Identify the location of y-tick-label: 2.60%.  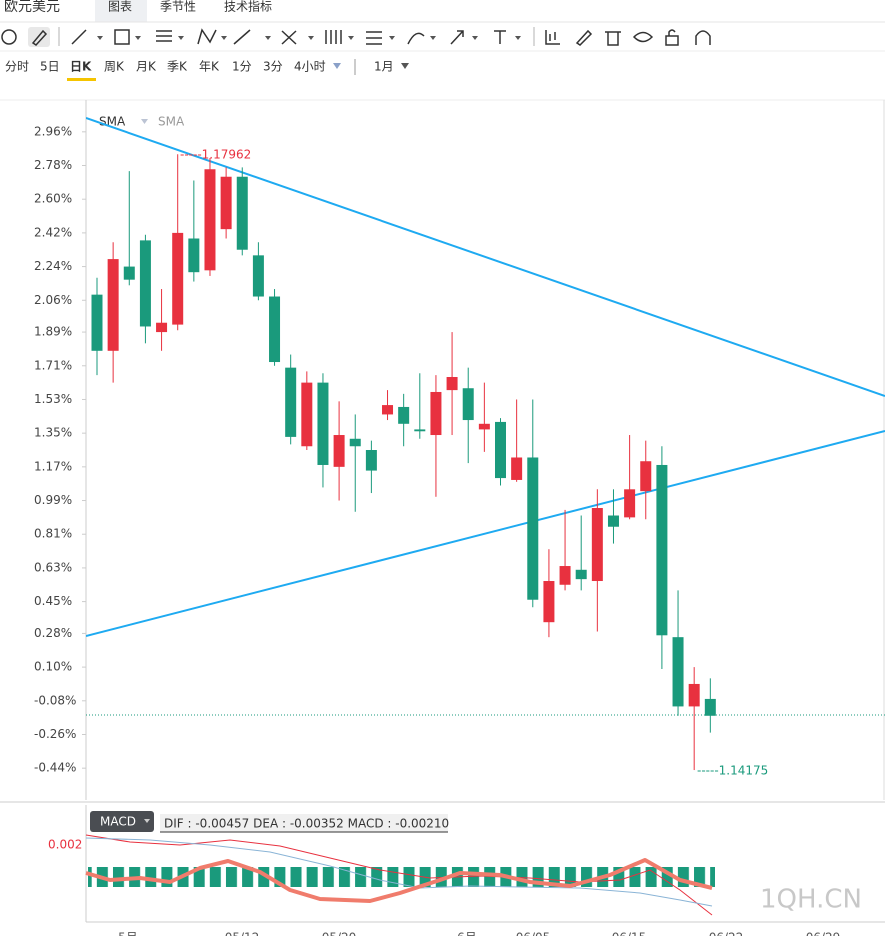
(53, 199).